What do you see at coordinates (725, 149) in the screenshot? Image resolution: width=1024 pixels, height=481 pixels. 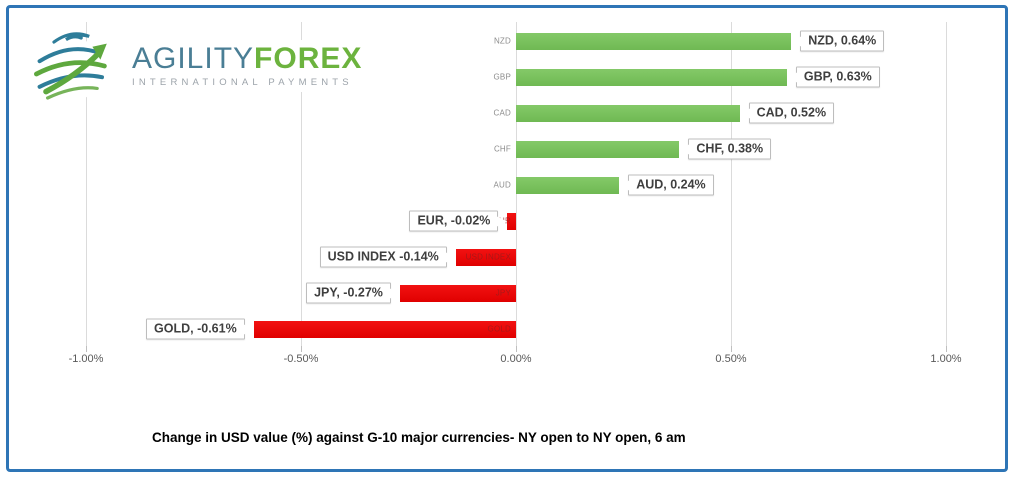 I see `data-label-chf: CHF, 0.38%` at bounding box center [725, 149].